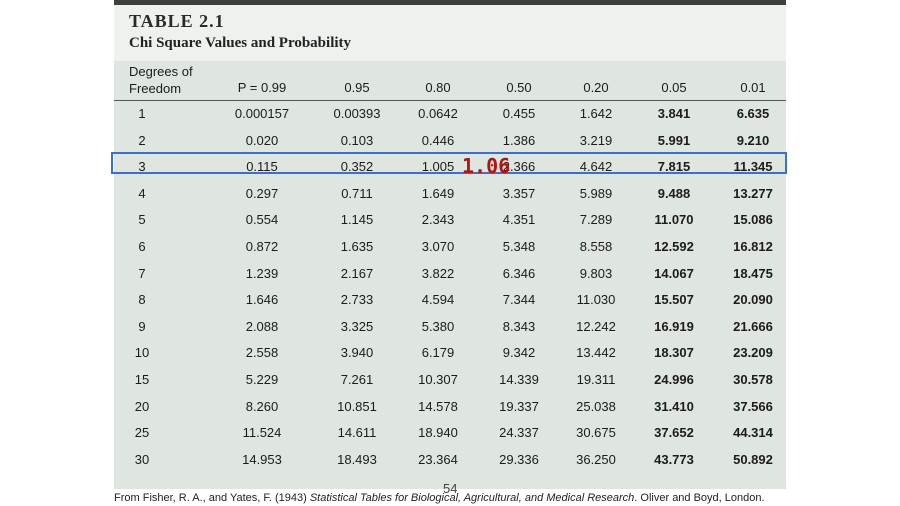 The image size is (900, 506). Describe the element at coordinates (674, 140) in the screenshot. I see `value-cell: 5.991` at that location.